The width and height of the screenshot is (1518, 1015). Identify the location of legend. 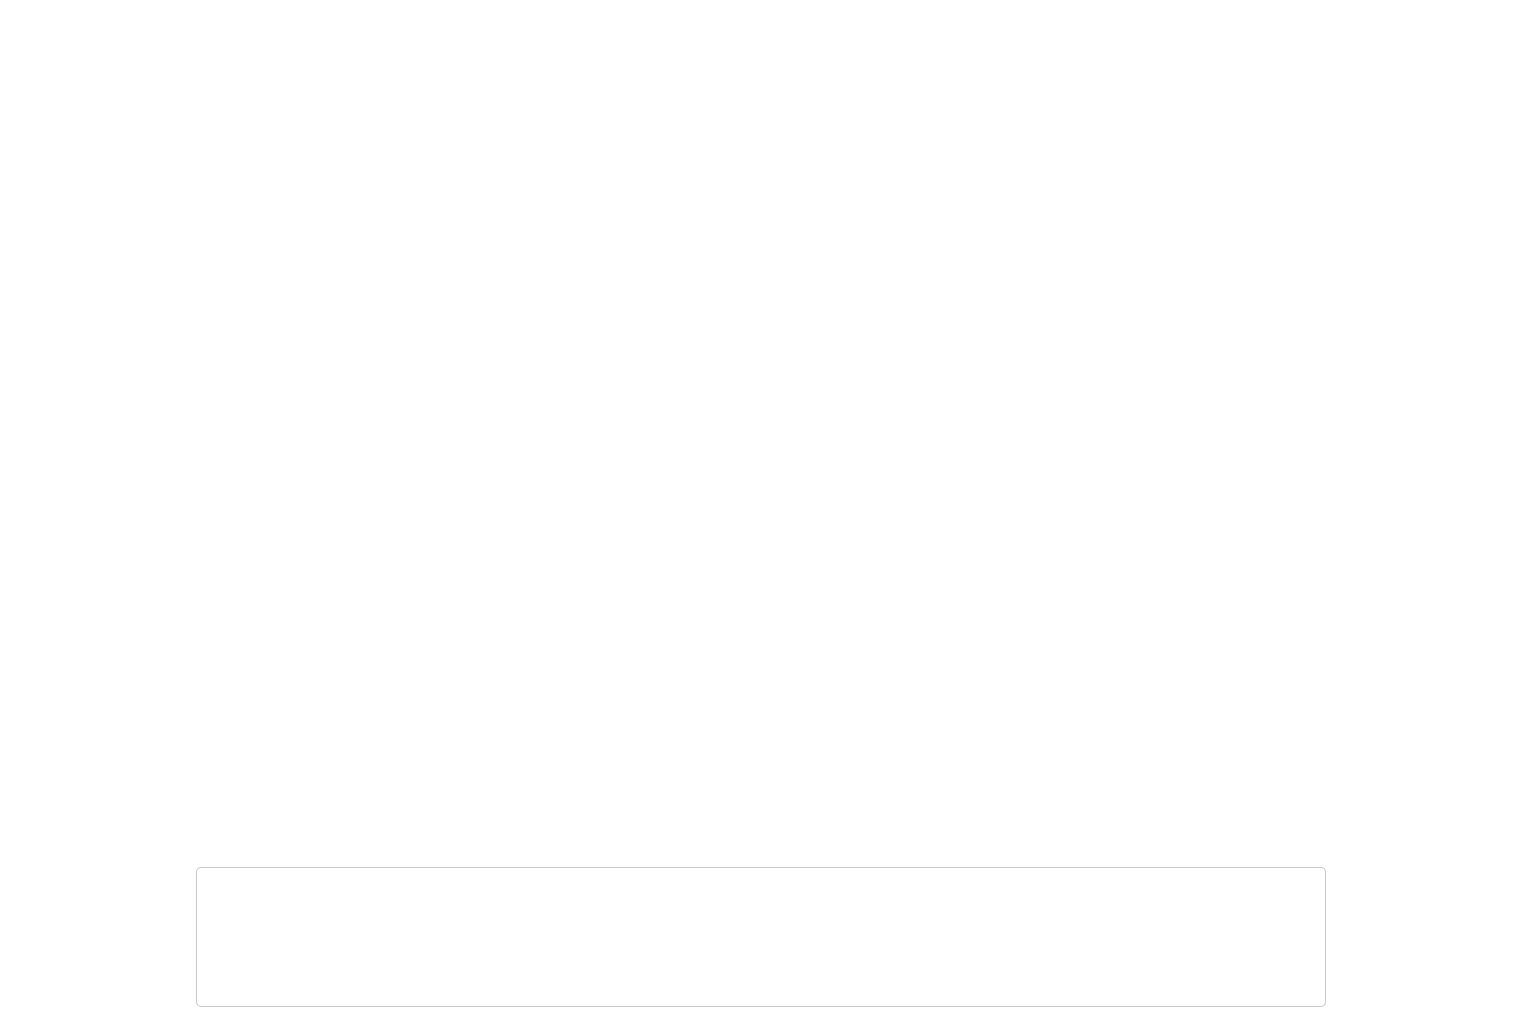
(761, 937).